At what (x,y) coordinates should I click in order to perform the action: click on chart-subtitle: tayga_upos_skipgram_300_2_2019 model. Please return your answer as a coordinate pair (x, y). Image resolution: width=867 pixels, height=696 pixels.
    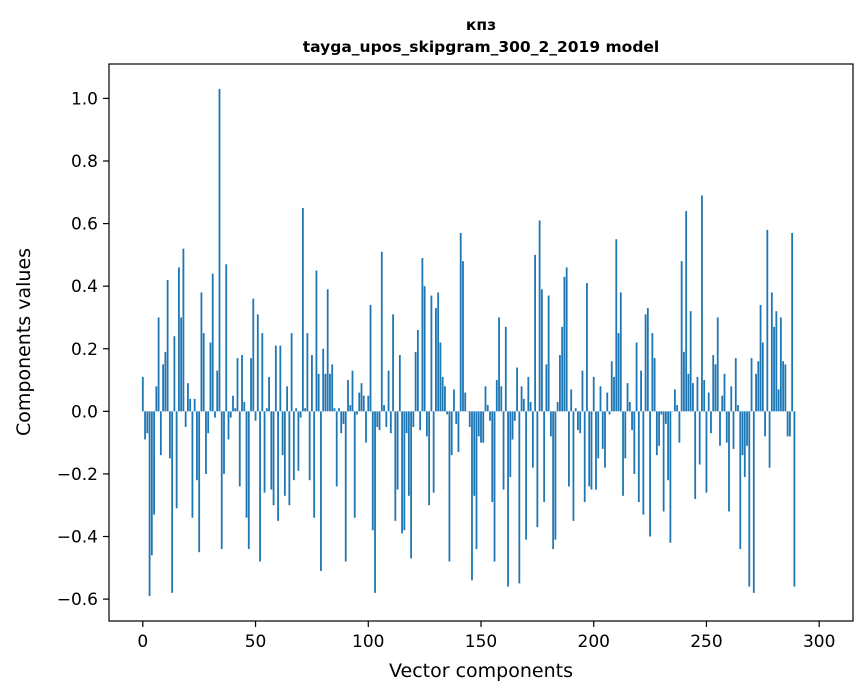
    Looking at the image, I should click on (481, 47).